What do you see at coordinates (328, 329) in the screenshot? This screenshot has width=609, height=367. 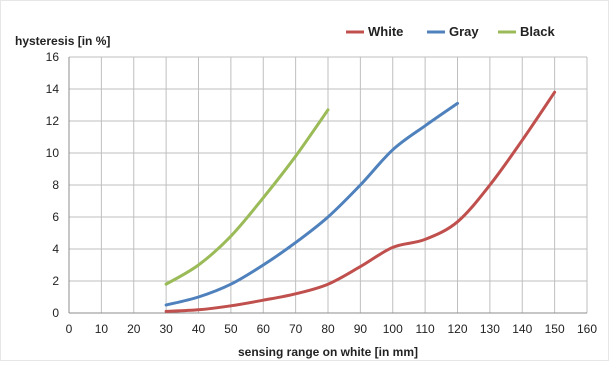 I see `x-tick-label: 80` at bounding box center [328, 329].